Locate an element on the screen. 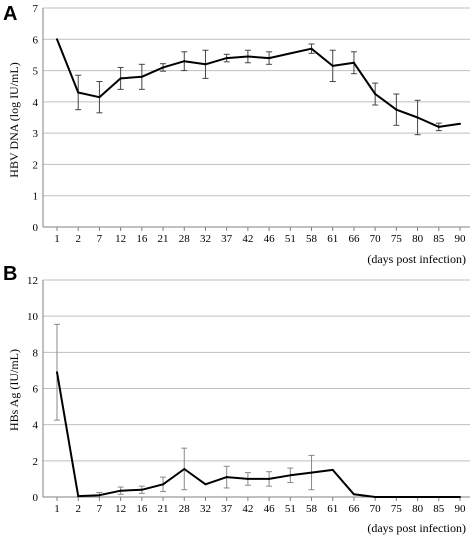 Image resolution: width=474 pixels, height=540 pixels. y-axis-label-a: HBV DNA (log IU/mL) is located at coordinates (14, 119).